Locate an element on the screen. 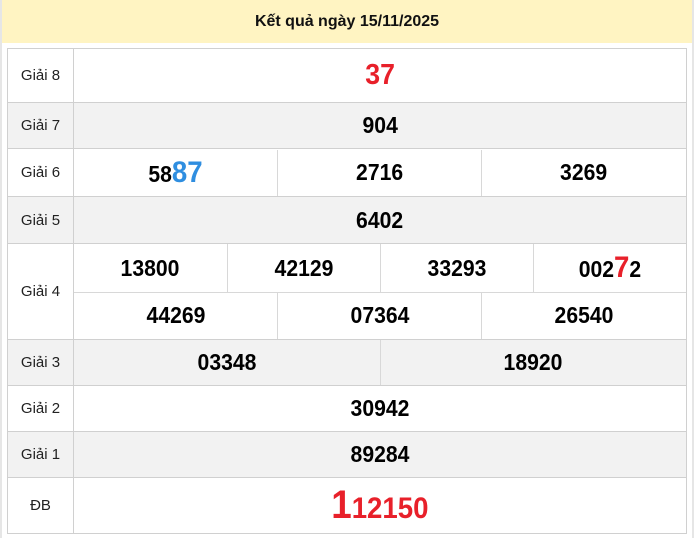 This screenshot has height=538, width=694. special-prize-number: 112150 is located at coordinates (379, 505).